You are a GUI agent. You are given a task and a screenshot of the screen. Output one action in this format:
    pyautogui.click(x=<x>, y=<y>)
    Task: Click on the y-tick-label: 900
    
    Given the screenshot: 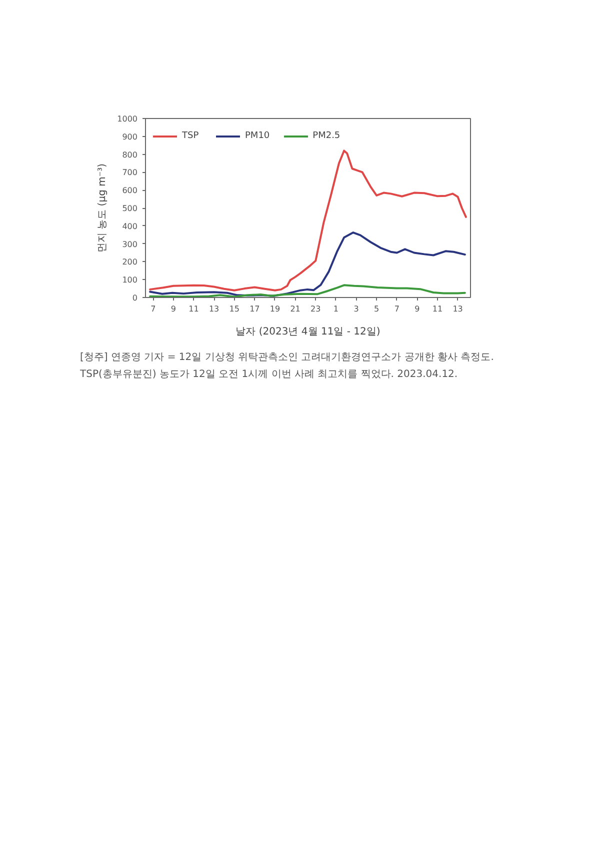 What is the action you would take?
    pyautogui.click(x=130, y=137)
    